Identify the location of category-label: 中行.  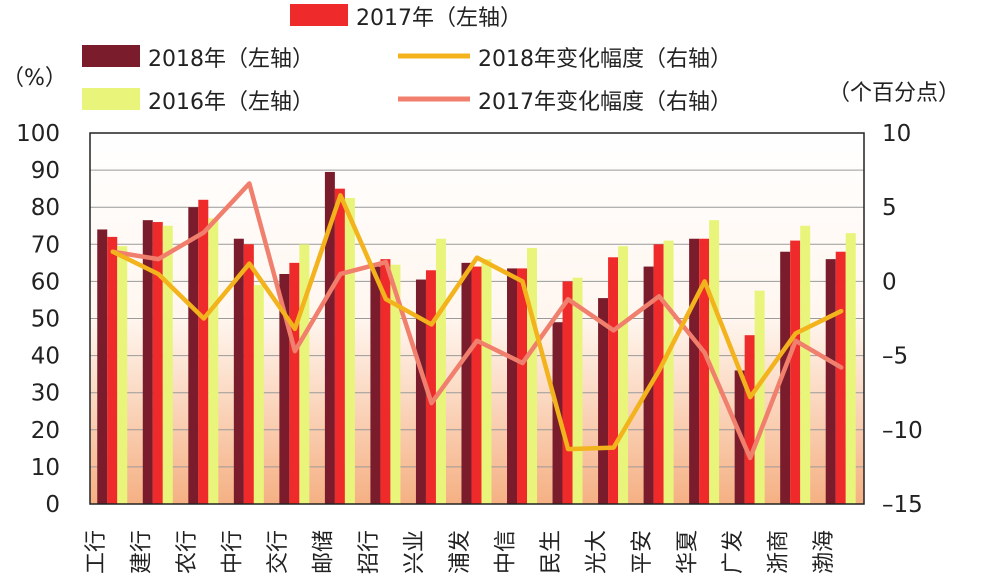
(232, 552).